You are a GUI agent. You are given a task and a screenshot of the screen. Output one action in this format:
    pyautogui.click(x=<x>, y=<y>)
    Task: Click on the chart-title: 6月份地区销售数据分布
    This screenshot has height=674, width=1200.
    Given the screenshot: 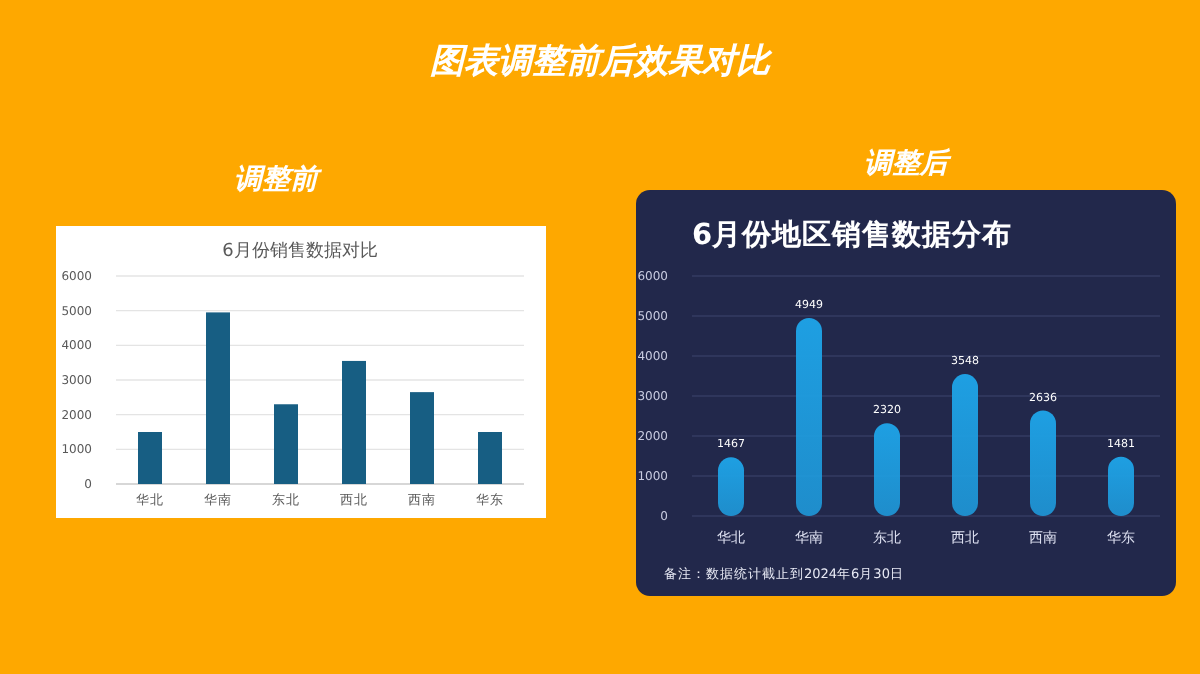 What is the action you would take?
    pyautogui.click(x=852, y=235)
    